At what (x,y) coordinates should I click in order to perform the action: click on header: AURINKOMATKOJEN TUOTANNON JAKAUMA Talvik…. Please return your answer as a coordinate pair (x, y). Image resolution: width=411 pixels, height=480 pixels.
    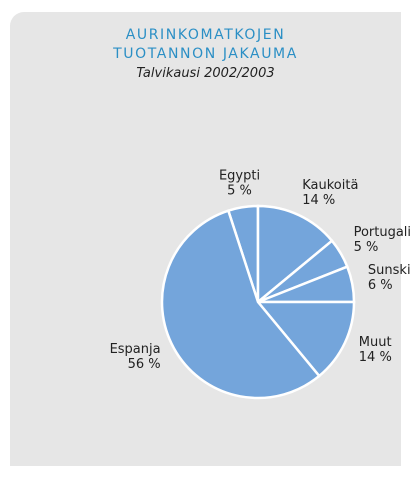
    Looking at the image, I should click on (205, 53).